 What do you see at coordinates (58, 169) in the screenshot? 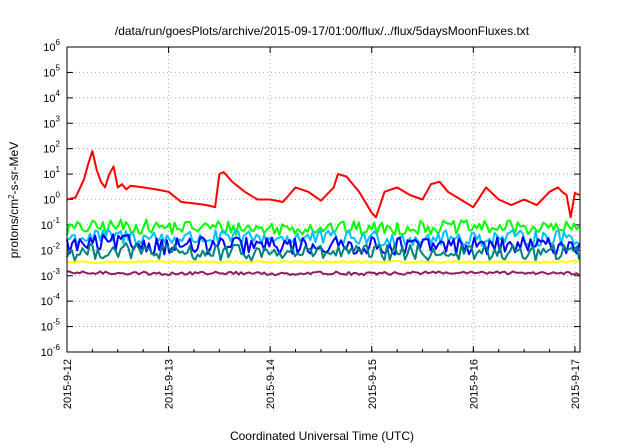
I see `y-tick-exponent: 1` at bounding box center [58, 169].